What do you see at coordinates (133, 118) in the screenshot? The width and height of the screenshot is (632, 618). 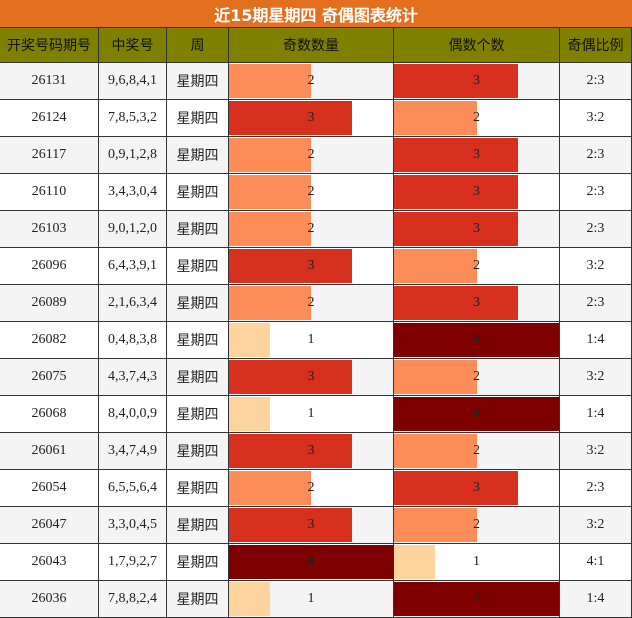 I see `numbers-text: 7,8,5,3,2` at bounding box center [133, 118].